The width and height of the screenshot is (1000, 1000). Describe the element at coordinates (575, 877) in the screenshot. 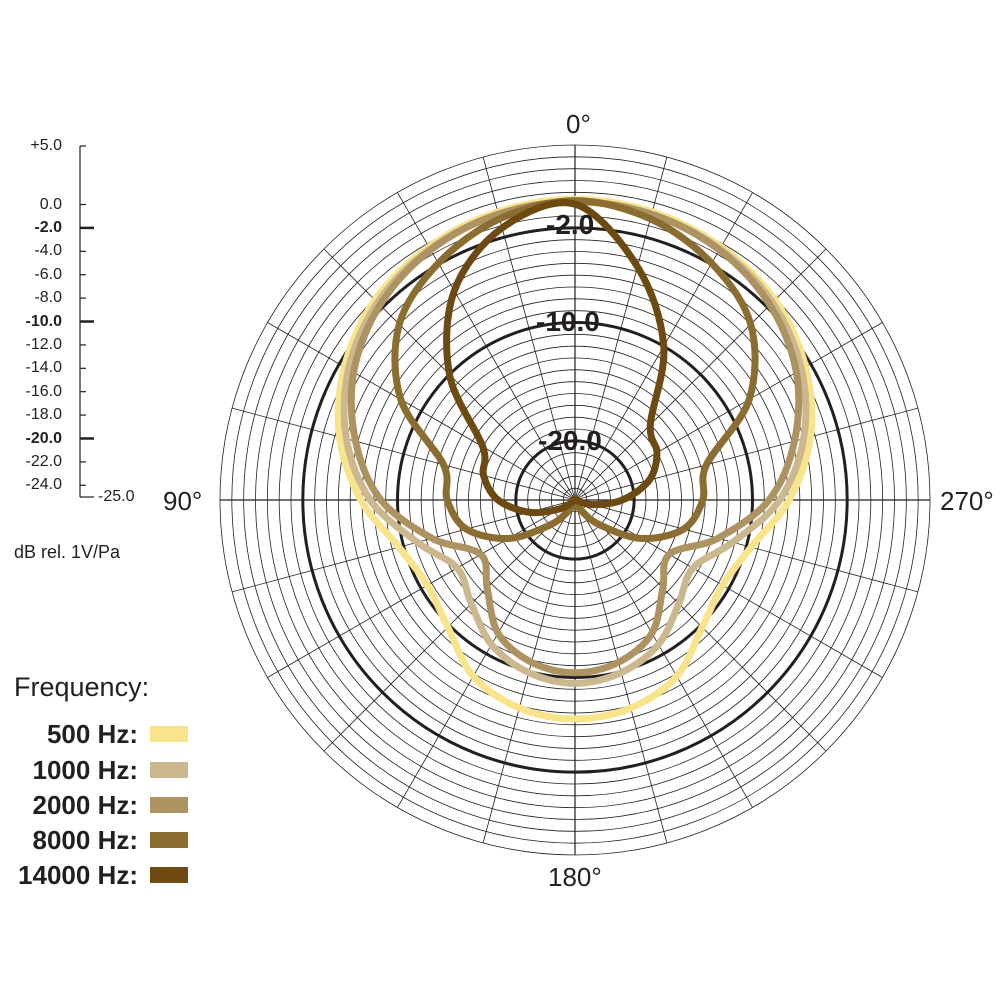

I see `angle-label-180: 180°` at that location.